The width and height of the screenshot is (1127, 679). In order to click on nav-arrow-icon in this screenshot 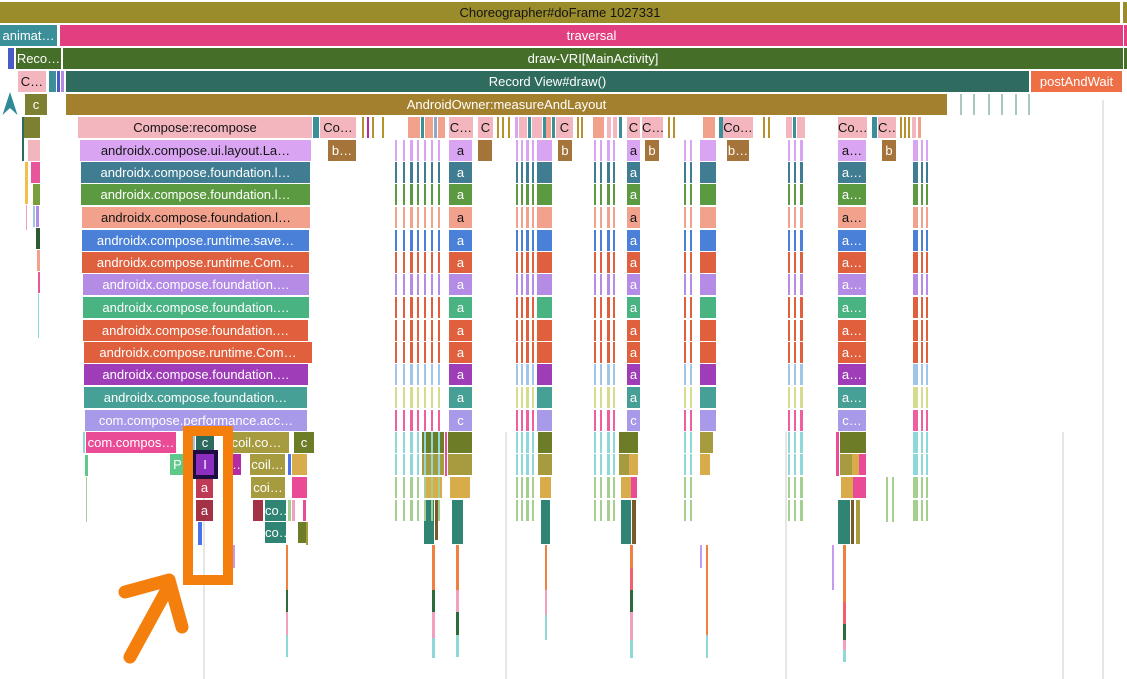, I will do `click(10, 104)`.